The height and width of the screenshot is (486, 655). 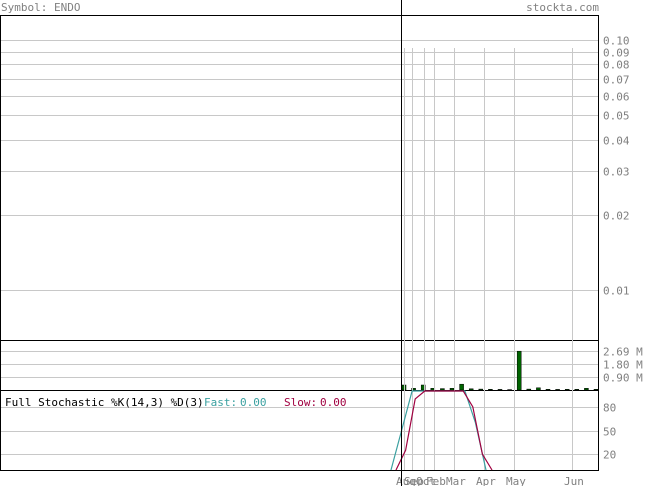 I want to click on time-tick-label: Apr, so click(x=486, y=480).